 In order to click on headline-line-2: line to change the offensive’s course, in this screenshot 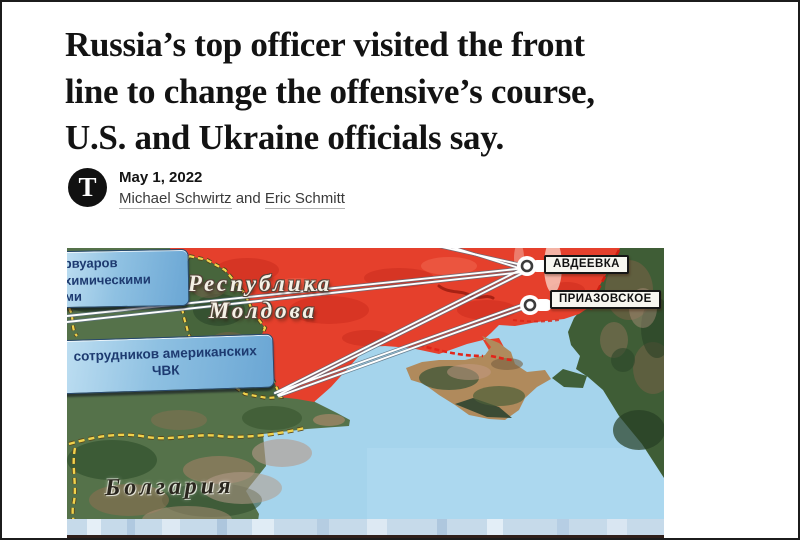, I will do `click(330, 91)`.